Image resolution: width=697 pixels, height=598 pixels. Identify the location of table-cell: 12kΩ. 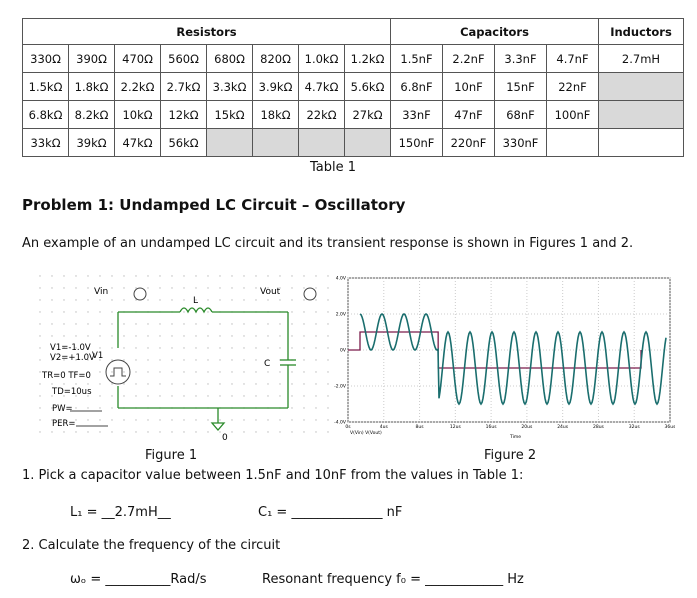
(183, 114).